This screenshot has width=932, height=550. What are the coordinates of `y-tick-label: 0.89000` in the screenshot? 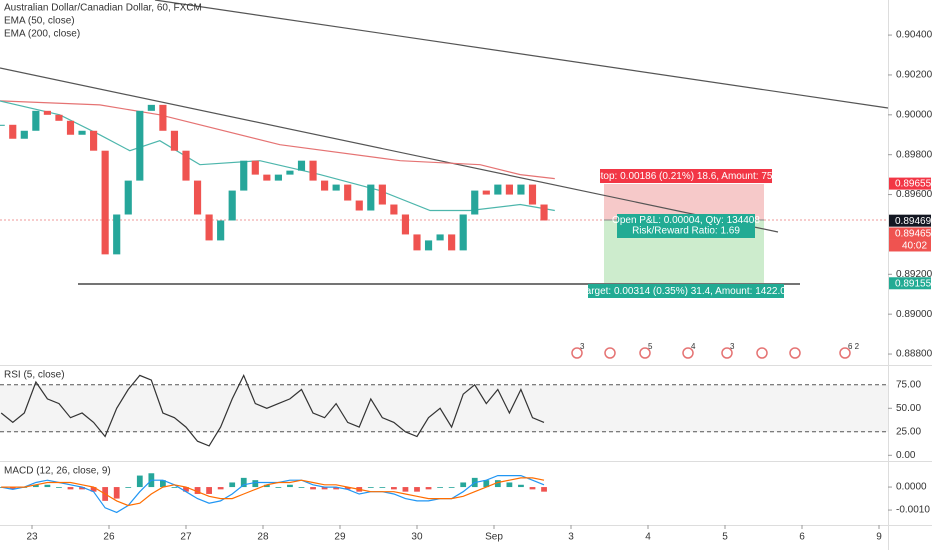 It's located at (914, 314).